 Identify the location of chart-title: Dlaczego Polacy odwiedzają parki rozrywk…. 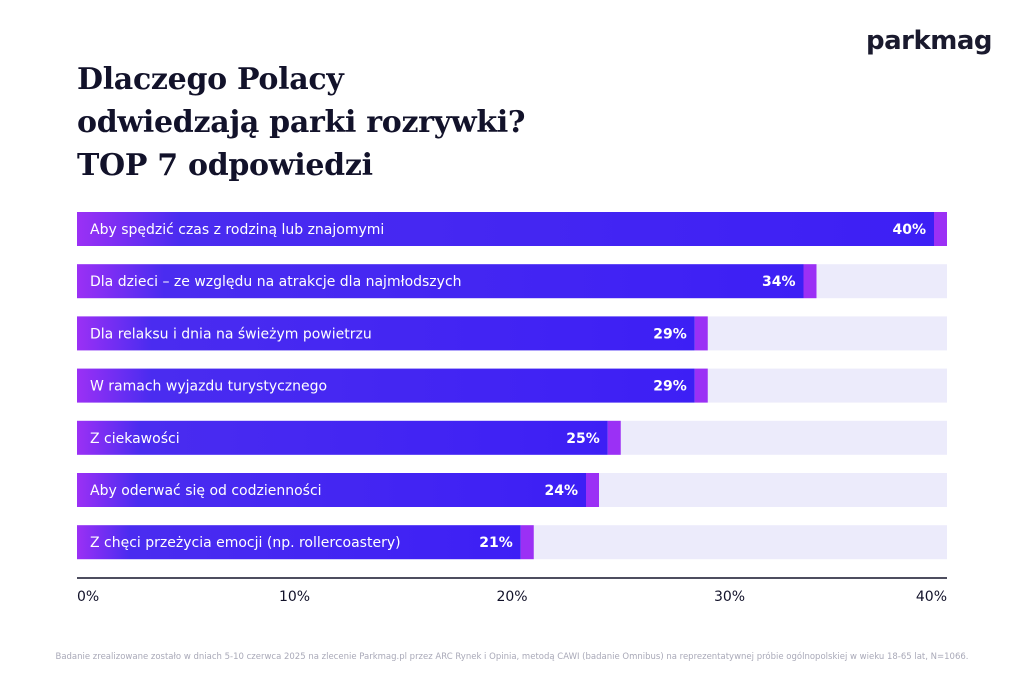
(301, 122).